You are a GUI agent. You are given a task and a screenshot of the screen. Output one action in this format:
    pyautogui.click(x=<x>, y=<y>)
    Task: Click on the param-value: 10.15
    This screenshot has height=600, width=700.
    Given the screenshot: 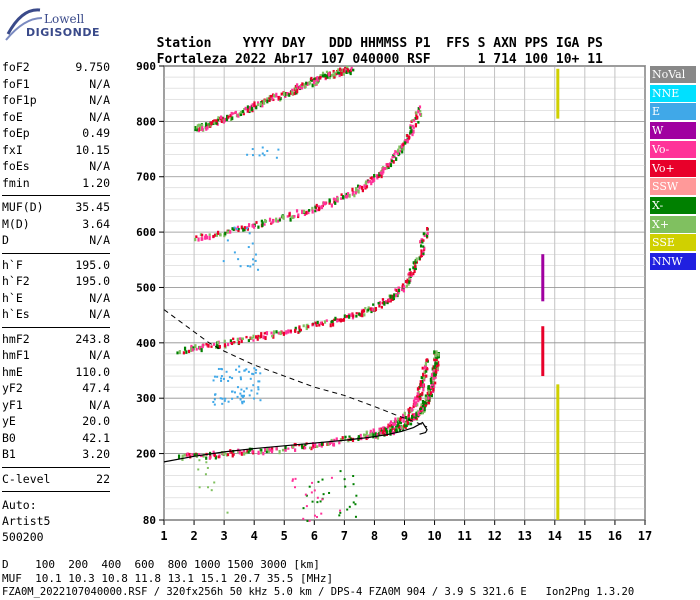 What is the action you would take?
    pyautogui.click(x=92, y=149)
    